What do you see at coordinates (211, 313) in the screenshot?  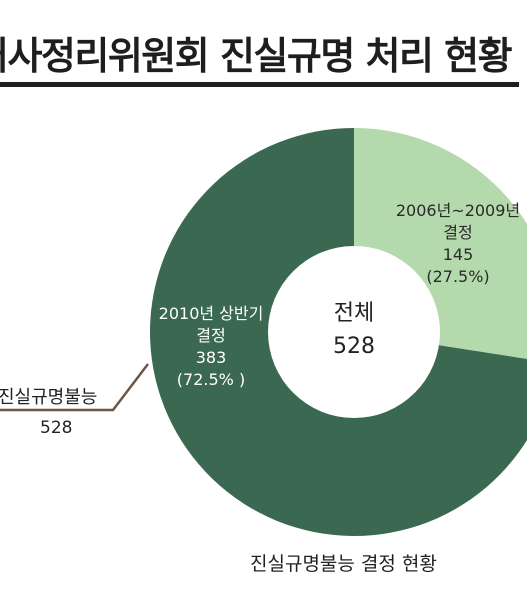 I see `slice-label-period: 2010년 상반기` at bounding box center [211, 313].